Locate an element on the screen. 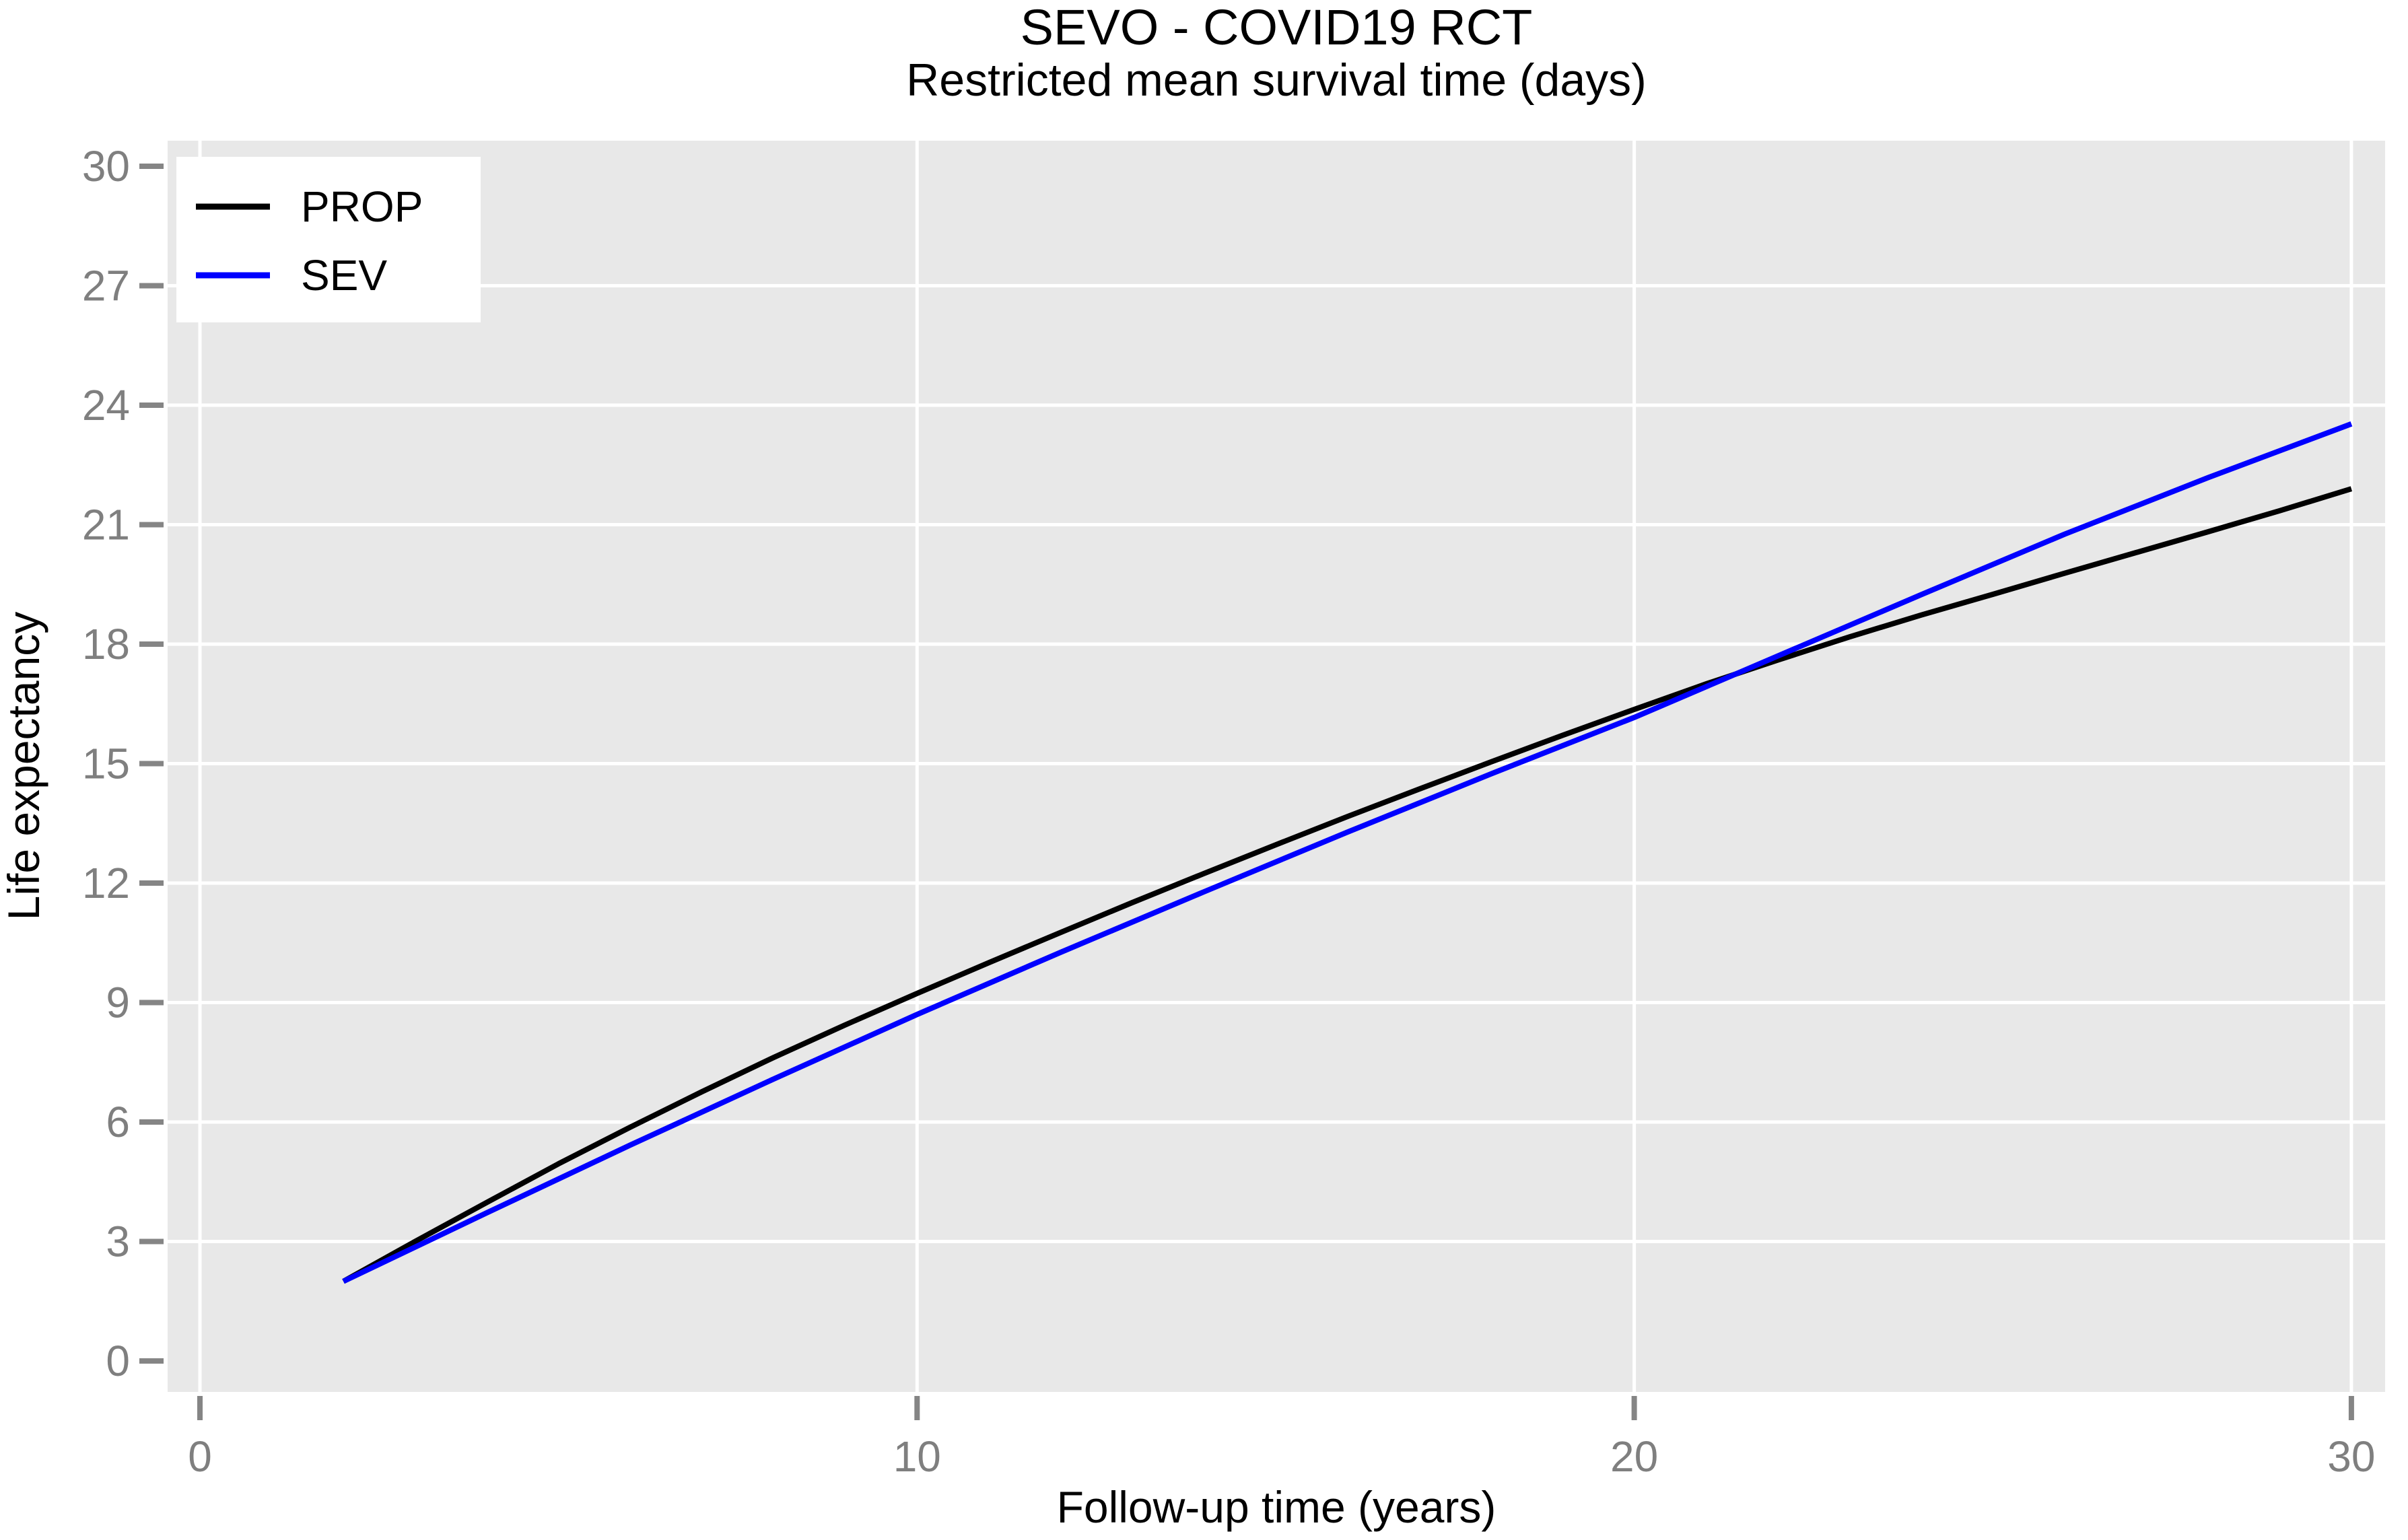 The width and height of the screenshot is (2408, 1540). y-tick-label-15: 15 is located at coordinates (106, 764).